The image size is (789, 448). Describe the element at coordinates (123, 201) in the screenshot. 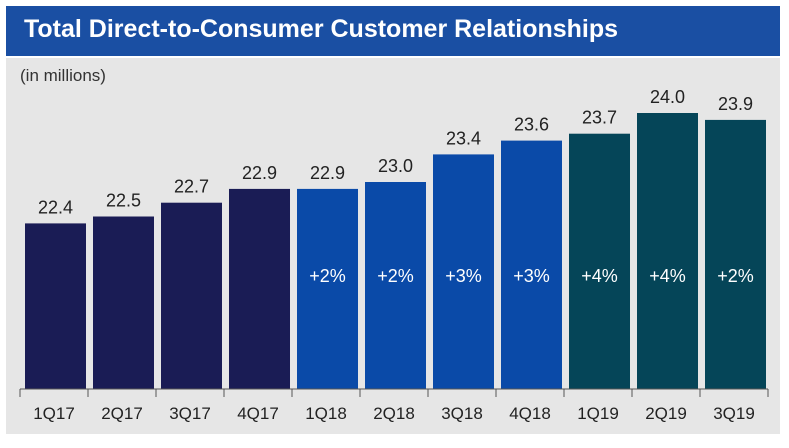

I see `bar-value-label: 22.5` at that location.